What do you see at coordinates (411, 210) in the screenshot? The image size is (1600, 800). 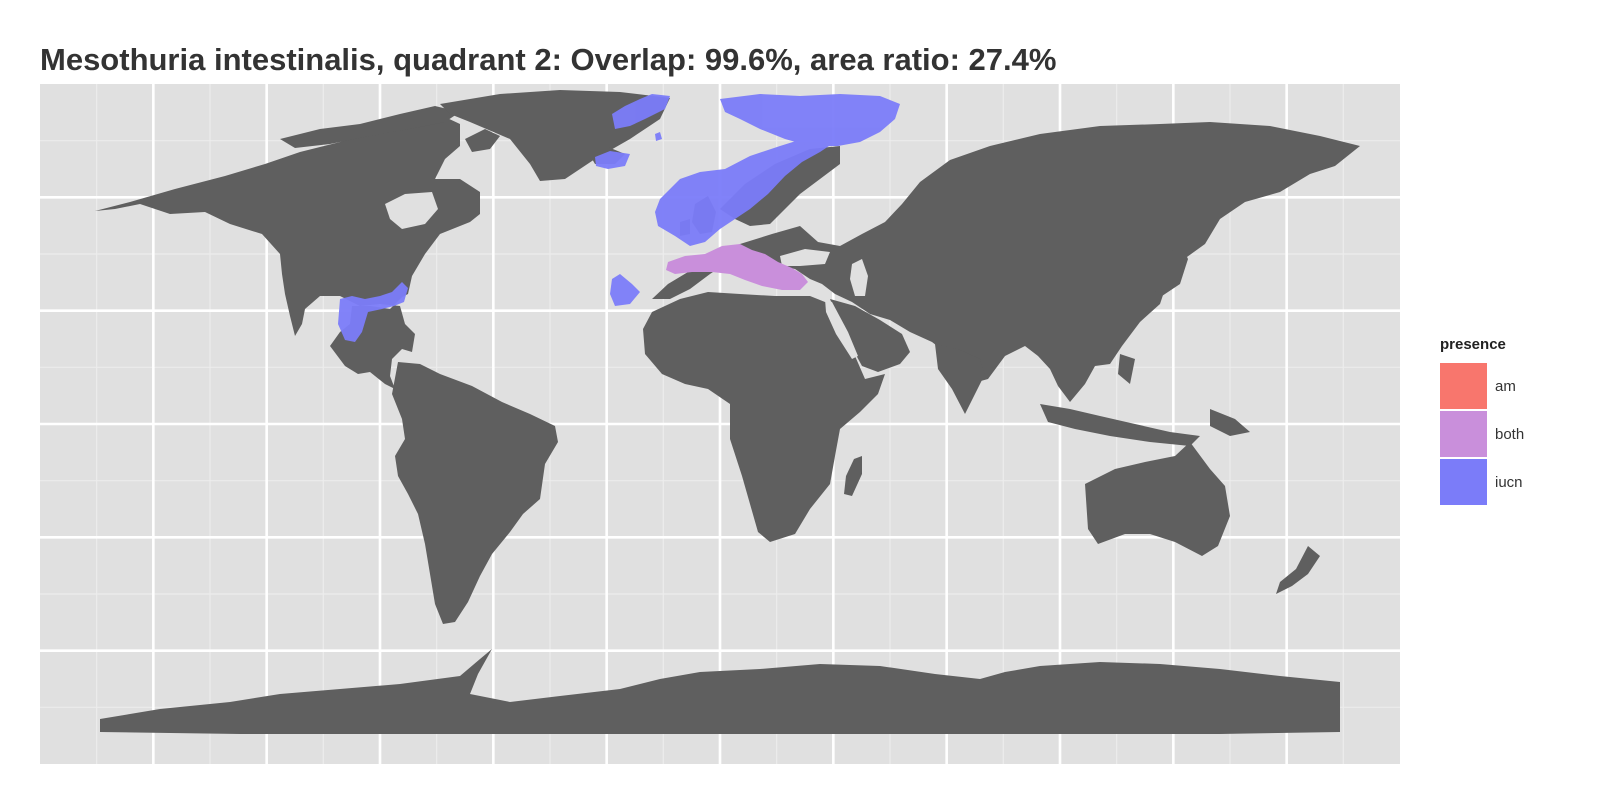 I see `hudson-bay-water` at bounding box center [411, 210].